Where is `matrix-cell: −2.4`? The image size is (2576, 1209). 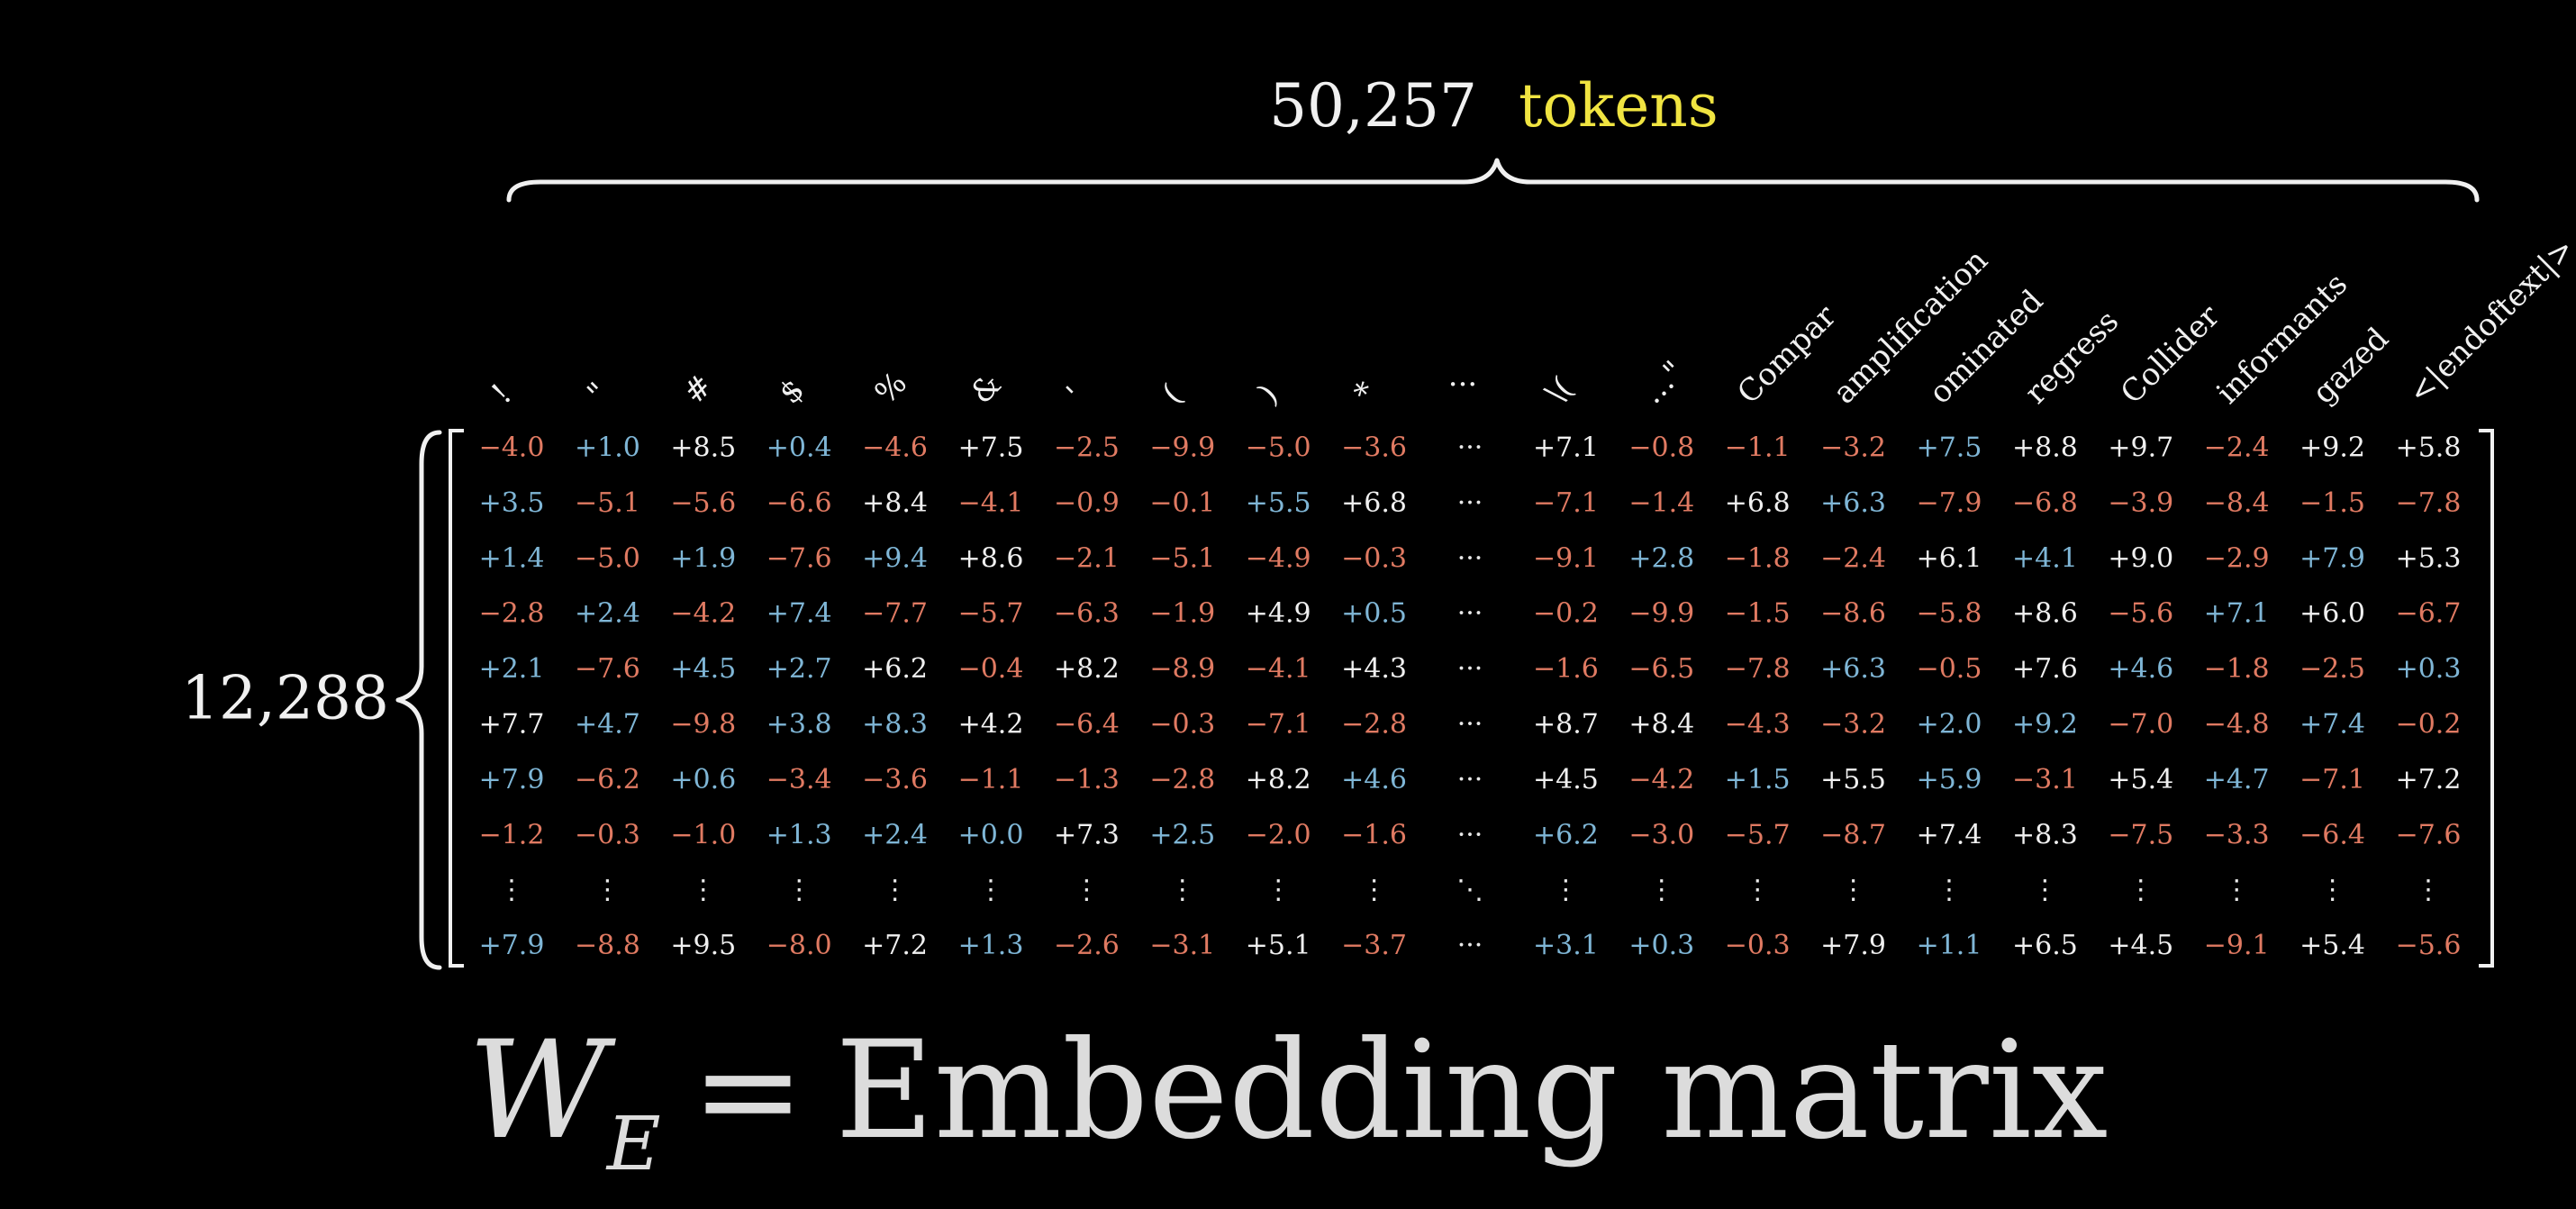
matrix-cell: −2.4 is located at coordinates (2237, 448).